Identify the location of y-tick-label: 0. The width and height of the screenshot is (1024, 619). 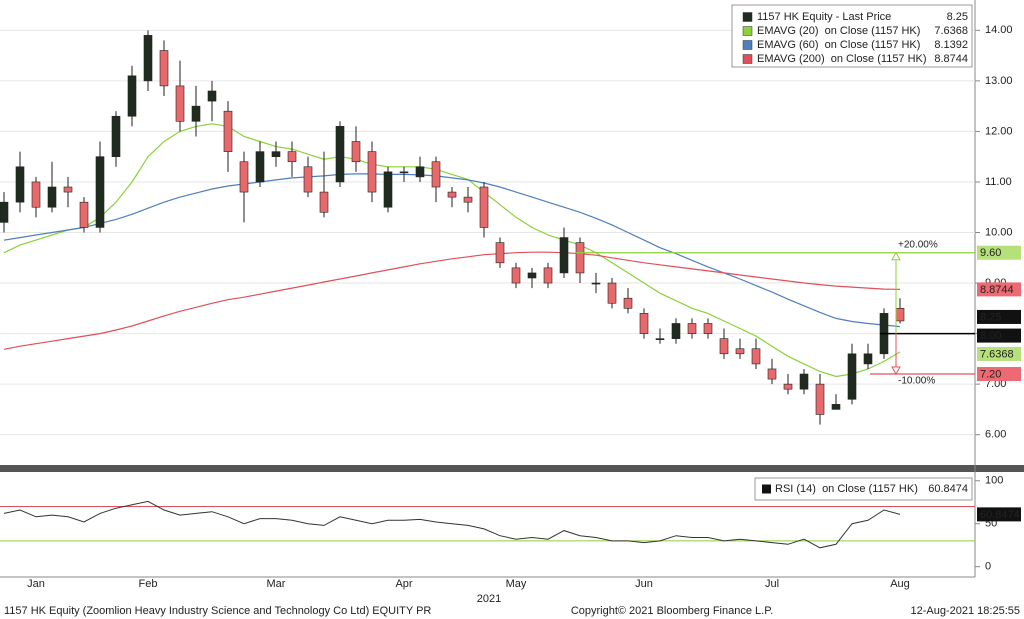
(988, 567).